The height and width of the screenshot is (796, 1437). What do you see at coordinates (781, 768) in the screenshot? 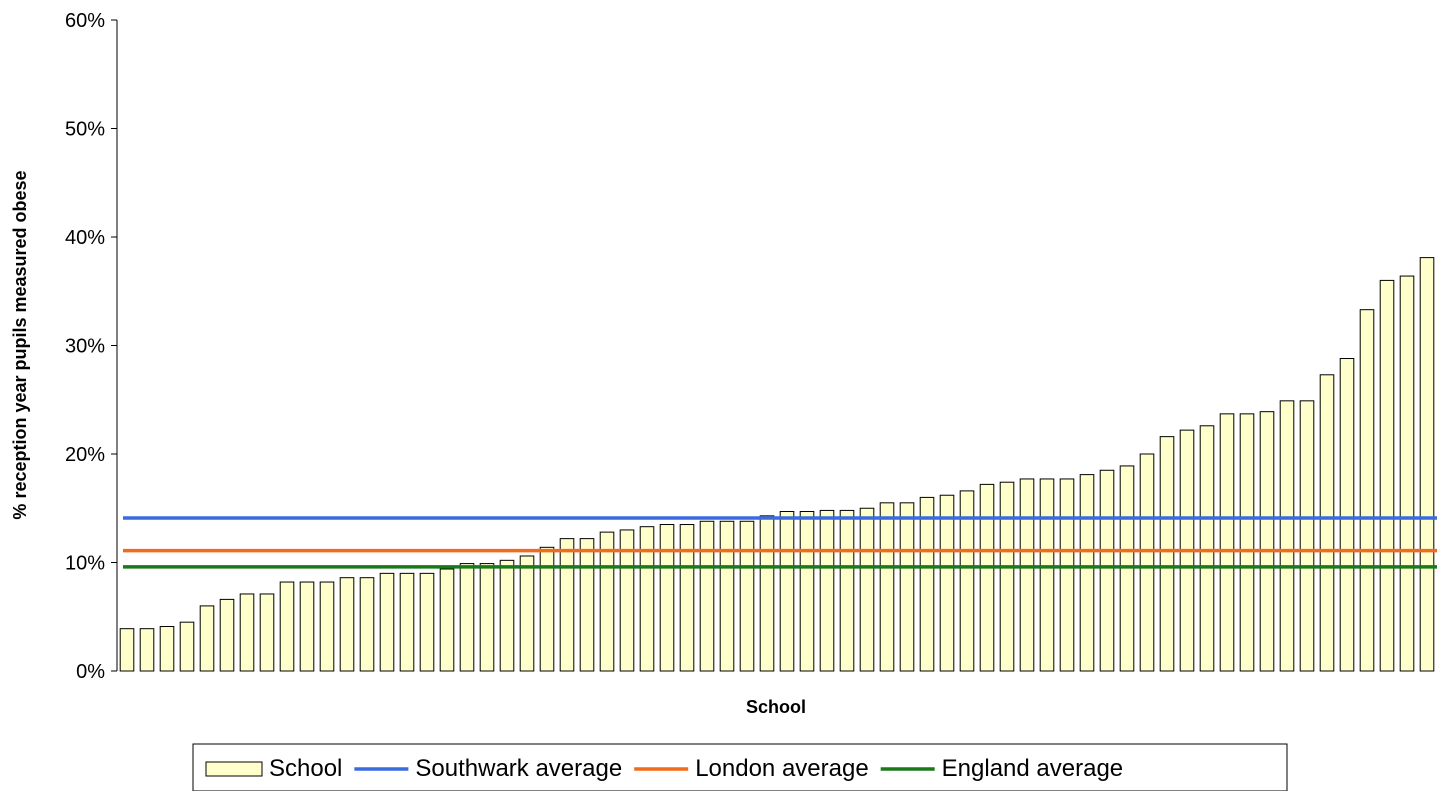
I see `legend-label: London average` at bounding box center [781, 768].